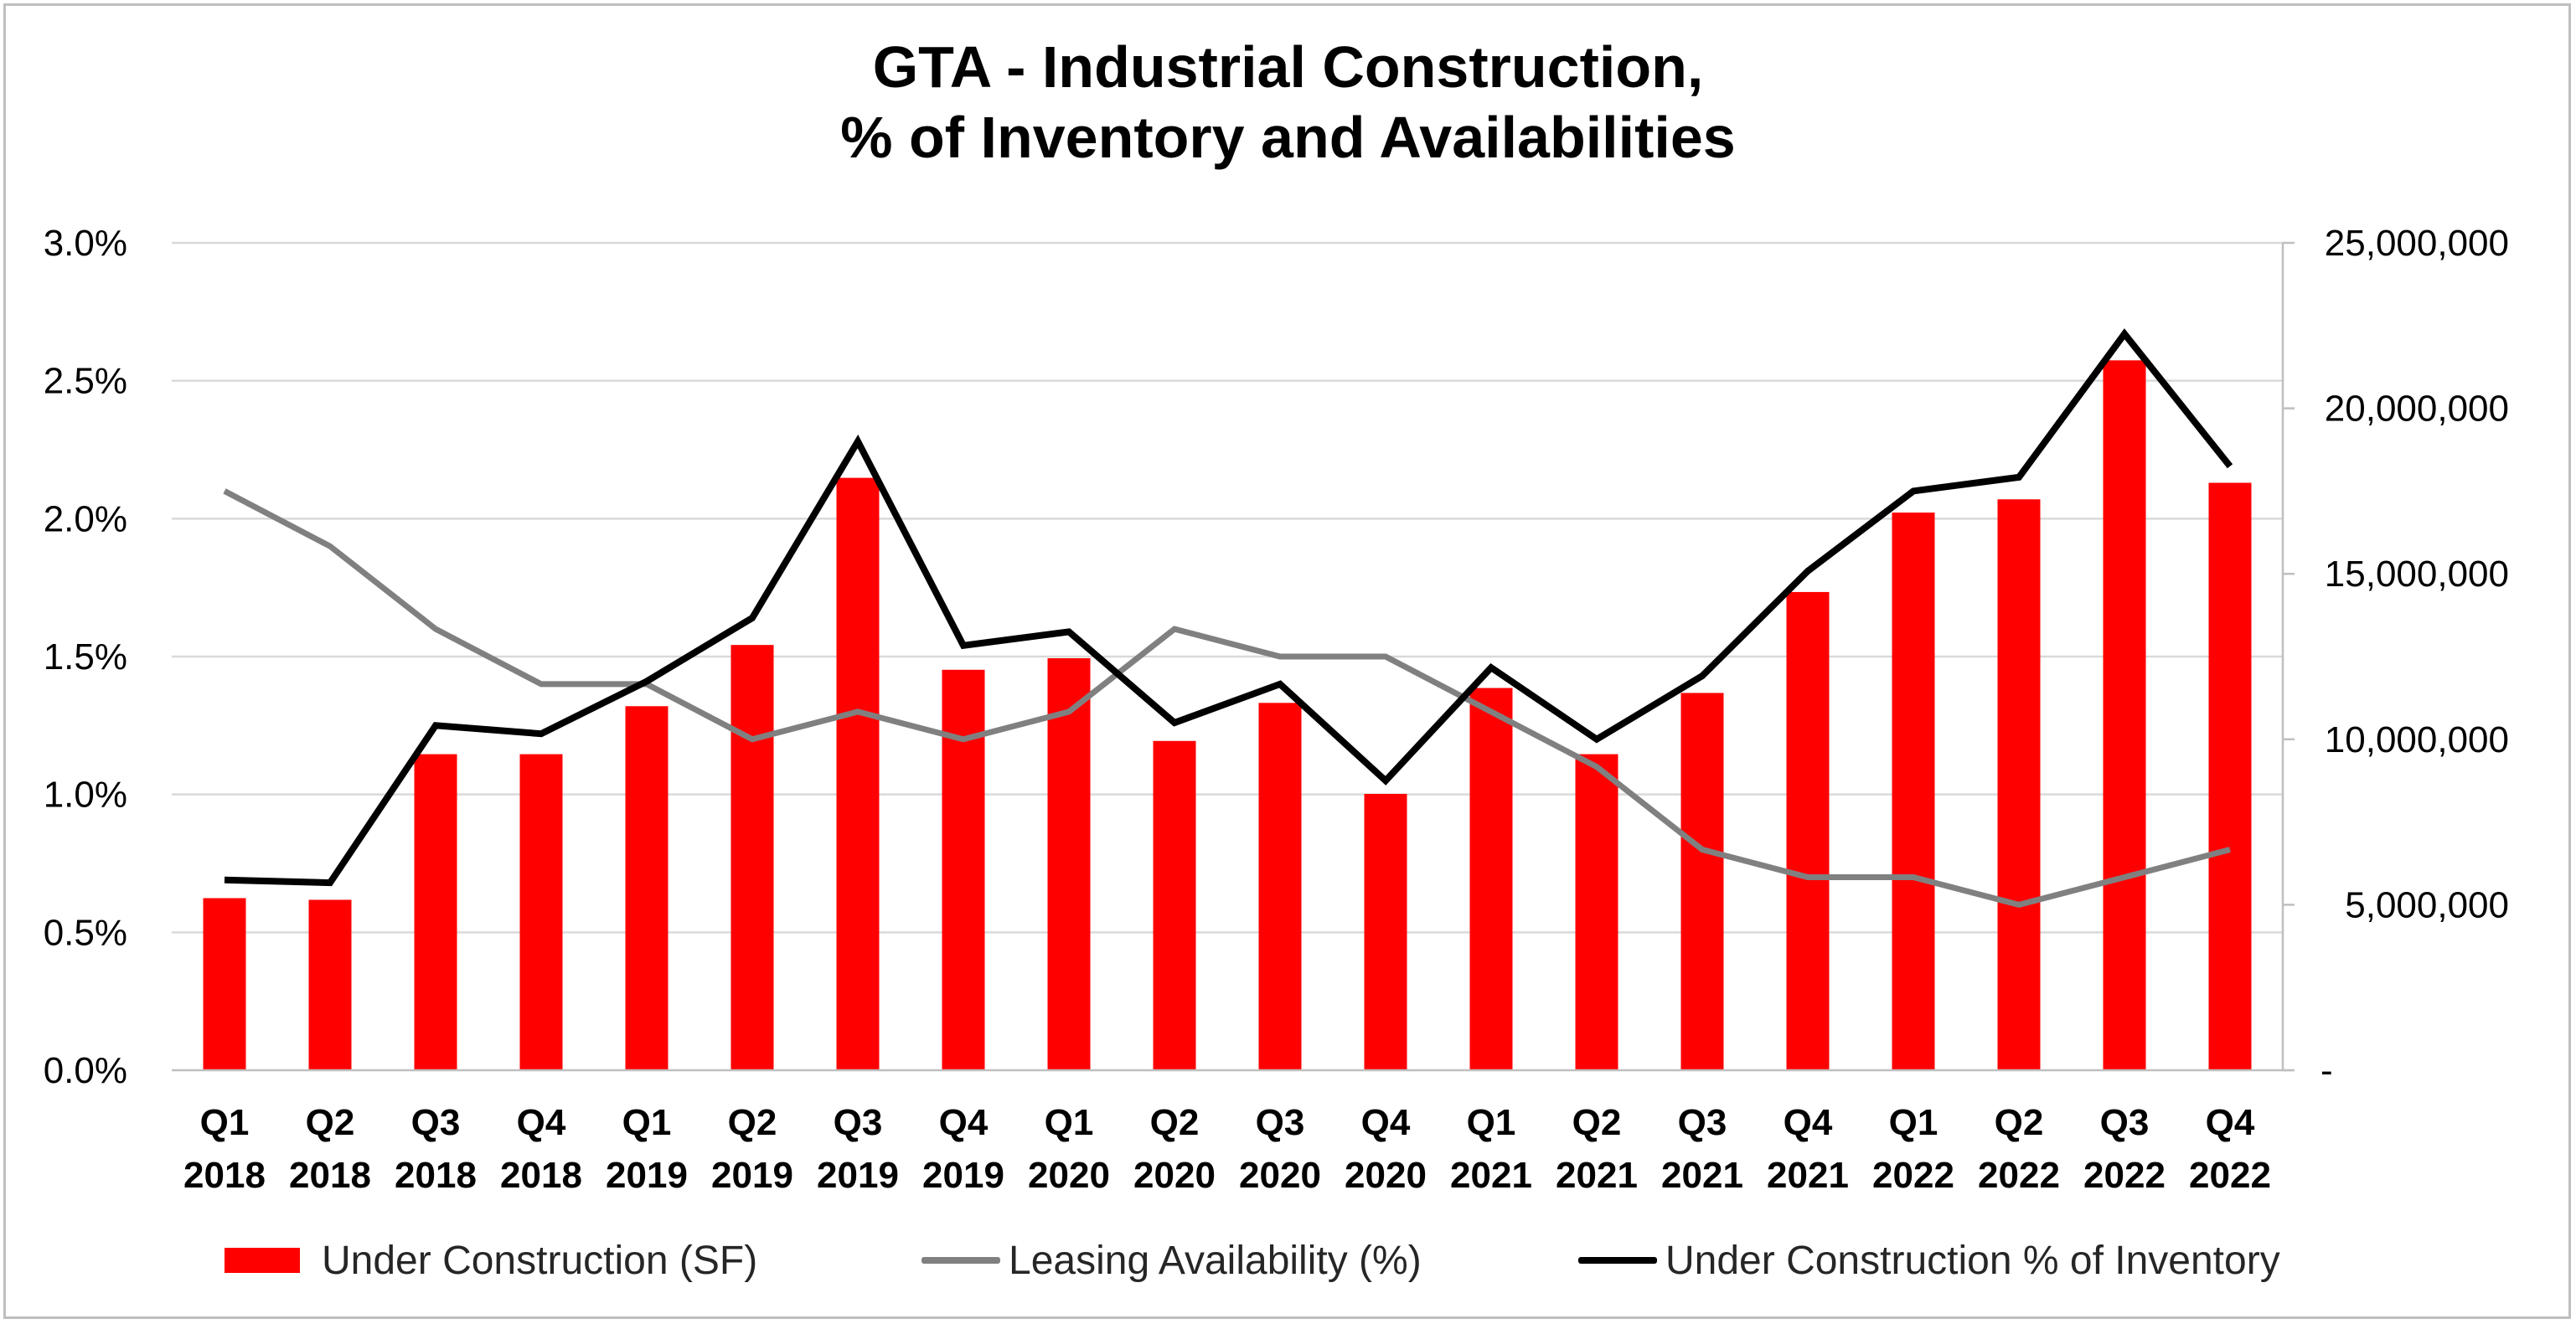 The height and width of the screenshot is (1324, 2576). Describe the element at coordinates (1288, 67) in the screenshot. I see `chart-title-line-1: GTA - Industrial Construction,` at that location.